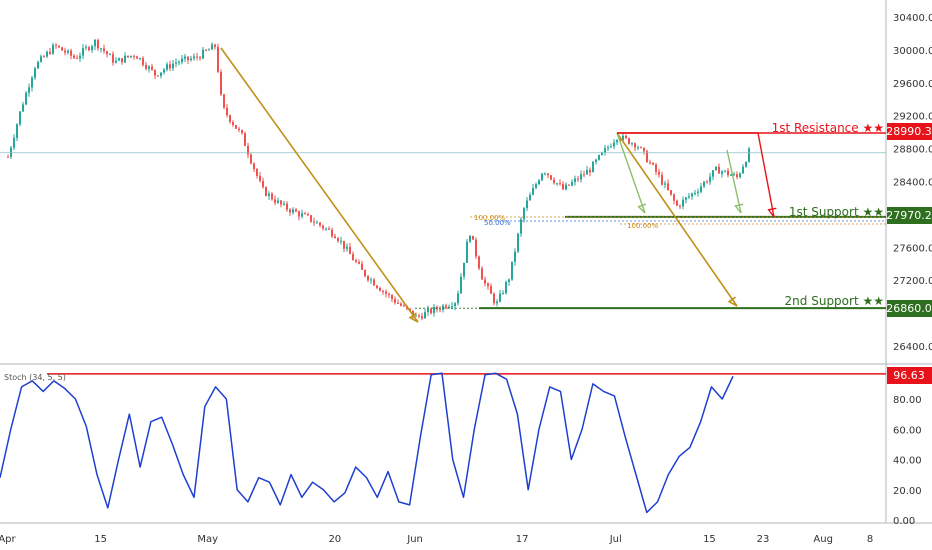 The height and width of the screenshot is (550, 932). Describe the element at coordinates (909, 215) in the screenshot. I see `support-1-badge-text: 27970.2` at that location.